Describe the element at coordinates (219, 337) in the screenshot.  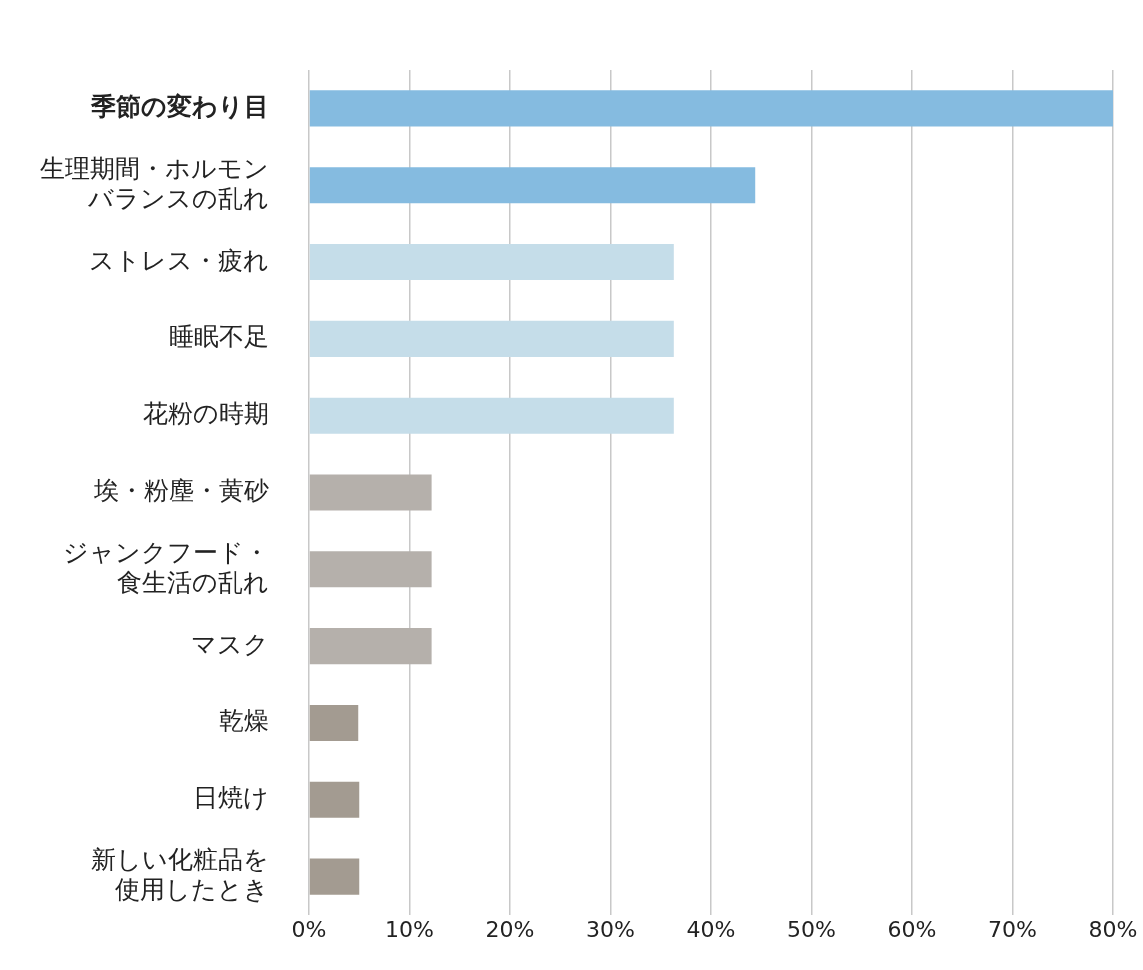
I see `y-tick-label: 睡眠不足` at that location.